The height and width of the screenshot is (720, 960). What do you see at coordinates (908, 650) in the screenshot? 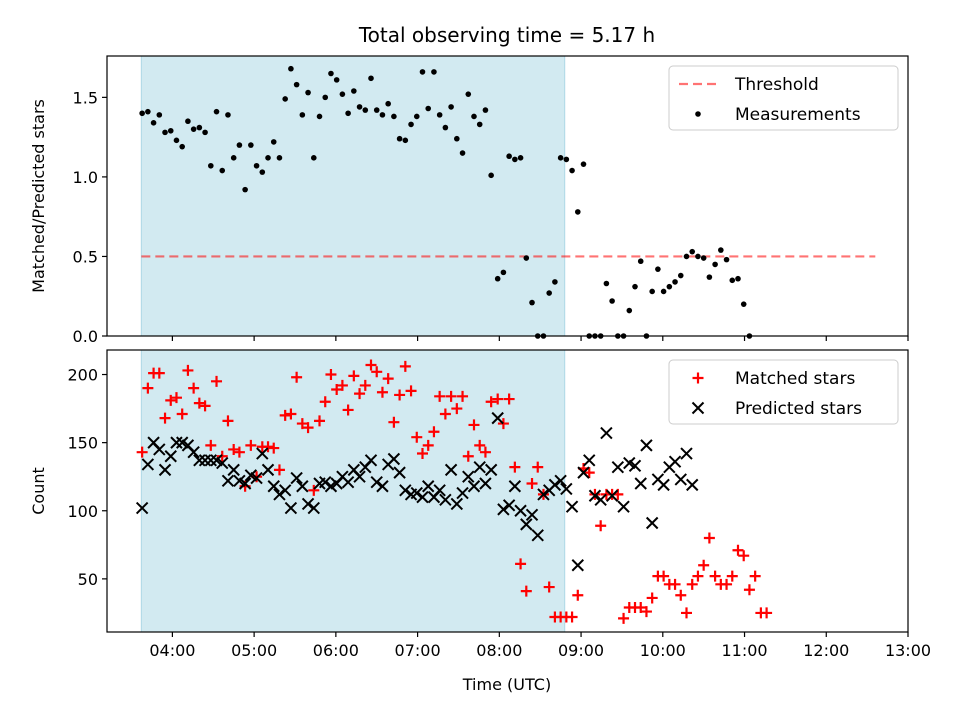
I see `x-tick-label: 13:00` at bounding box center [908, 650].